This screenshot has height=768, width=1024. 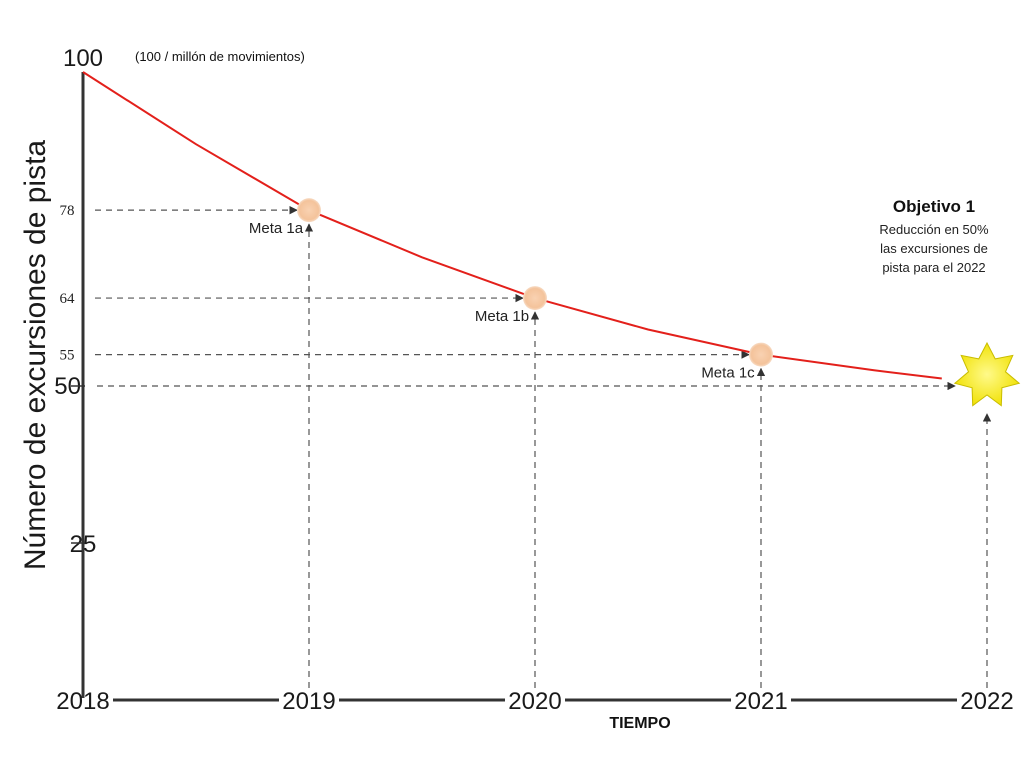 I want to click on y-axis-title: Número de excursiones de pista, so click(x=35, y=355).